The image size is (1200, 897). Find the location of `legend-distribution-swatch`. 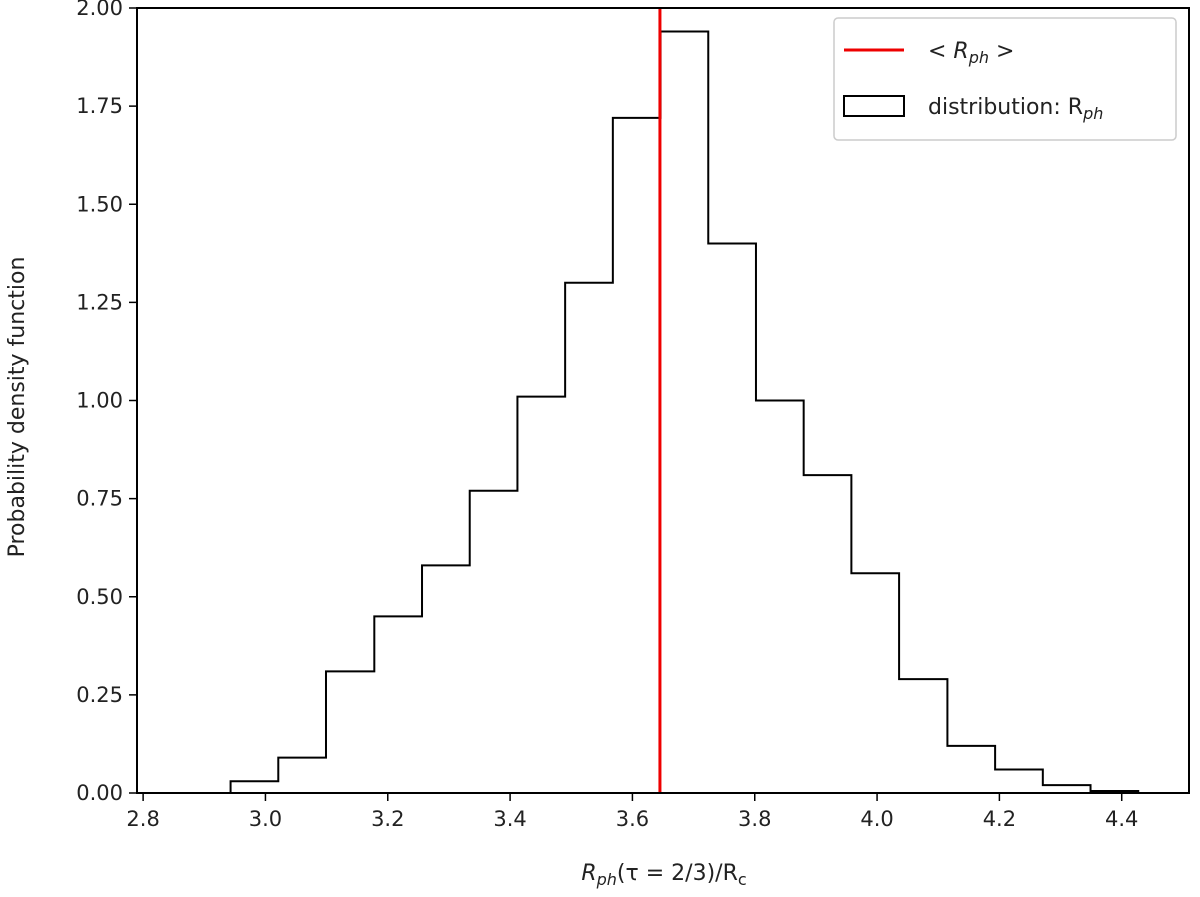

legend-distribution-swatch is located at coordinates (874, 106).